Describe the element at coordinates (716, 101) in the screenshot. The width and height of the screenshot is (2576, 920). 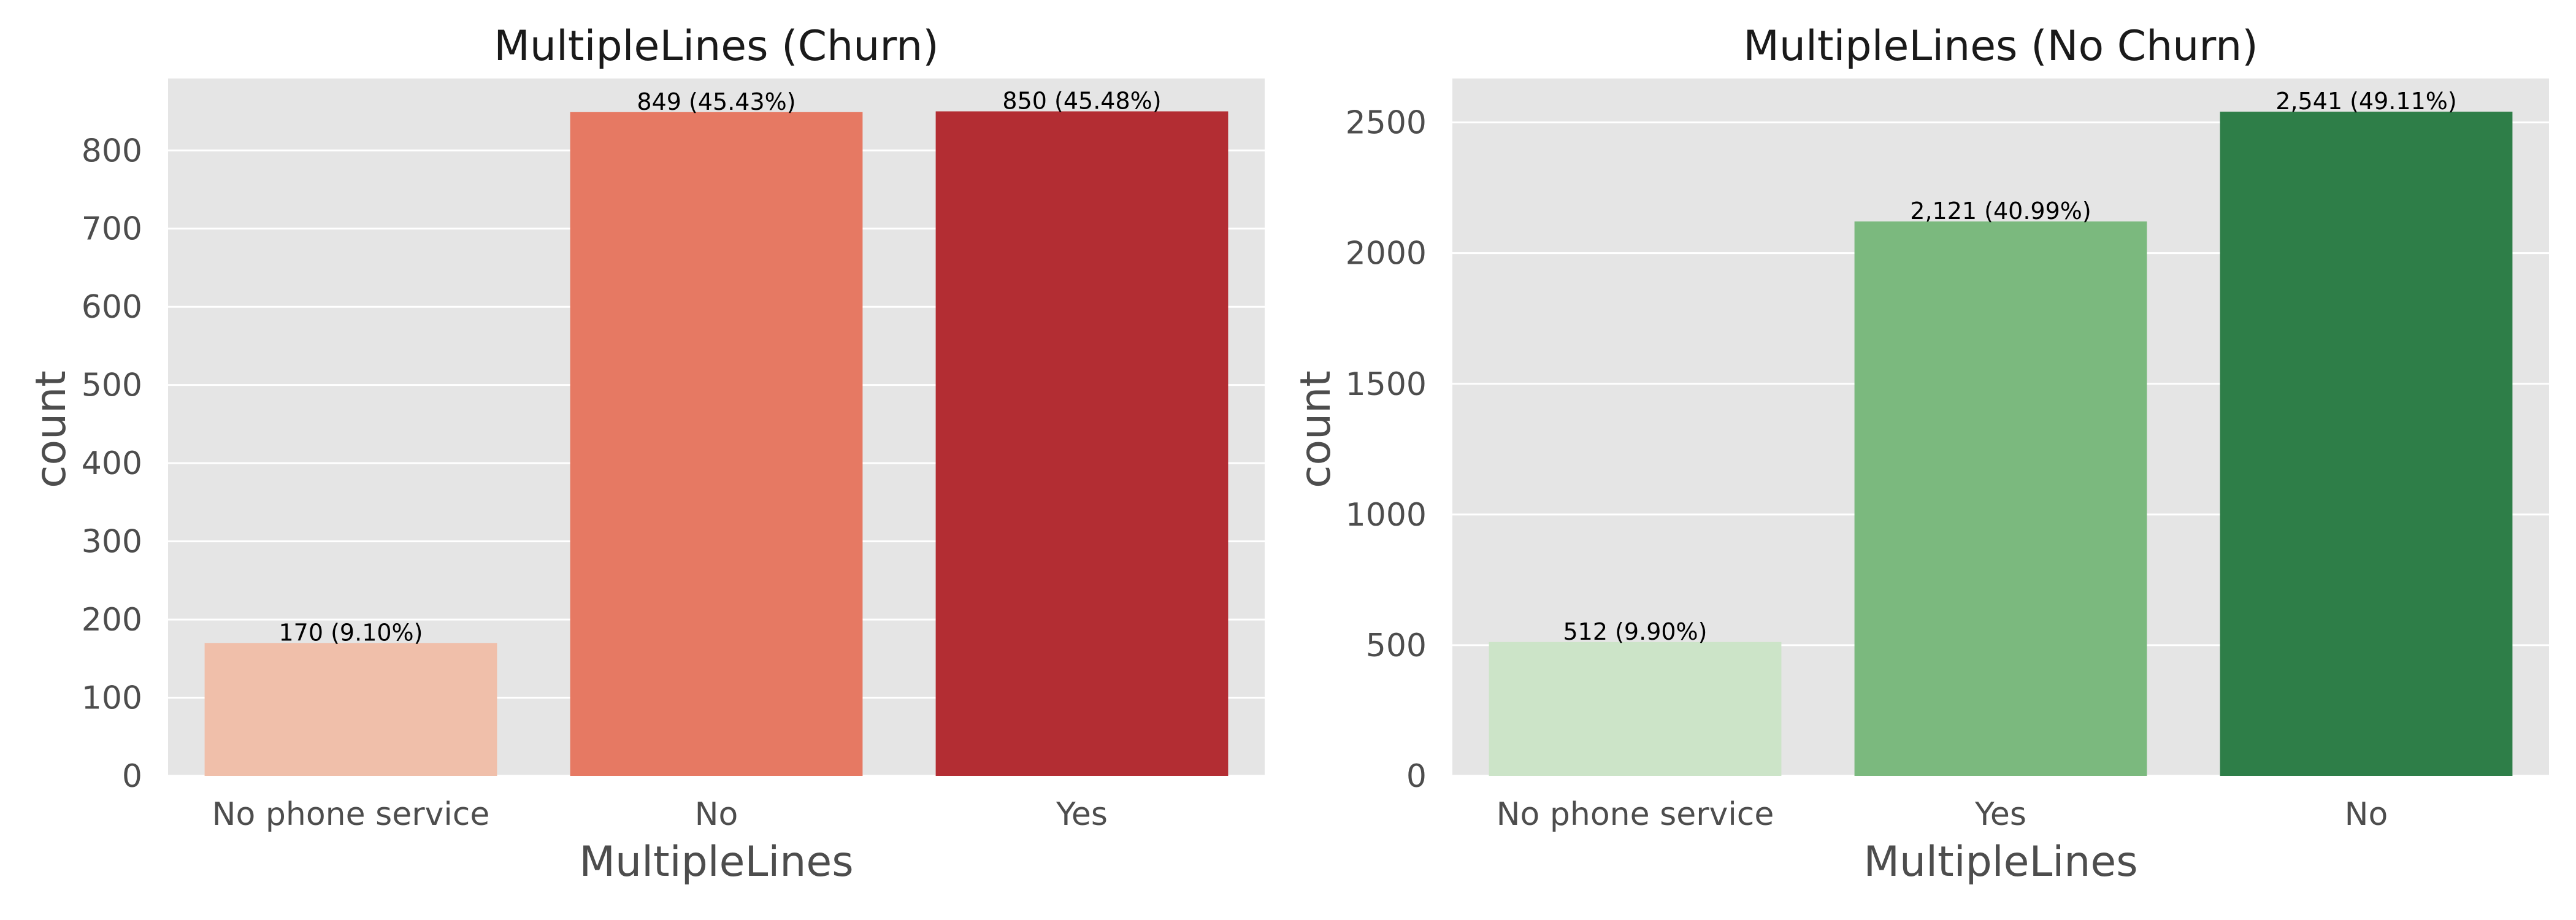
I see `churn-bar-data-label: 849 (45.43%)` at that location.